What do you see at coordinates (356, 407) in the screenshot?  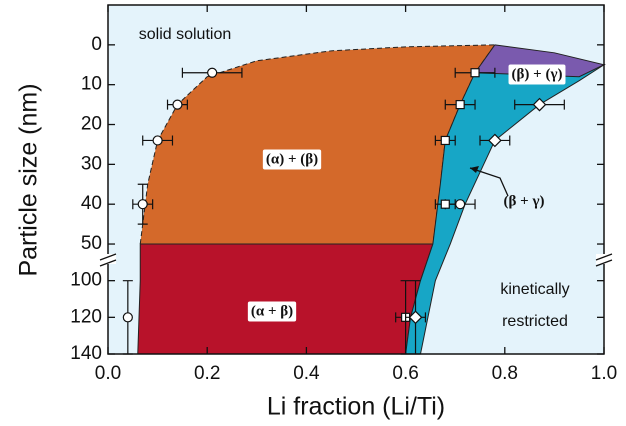 I see `x-axis-title: Li fraction (Li/Ti)` at bounding box center [356, 407].